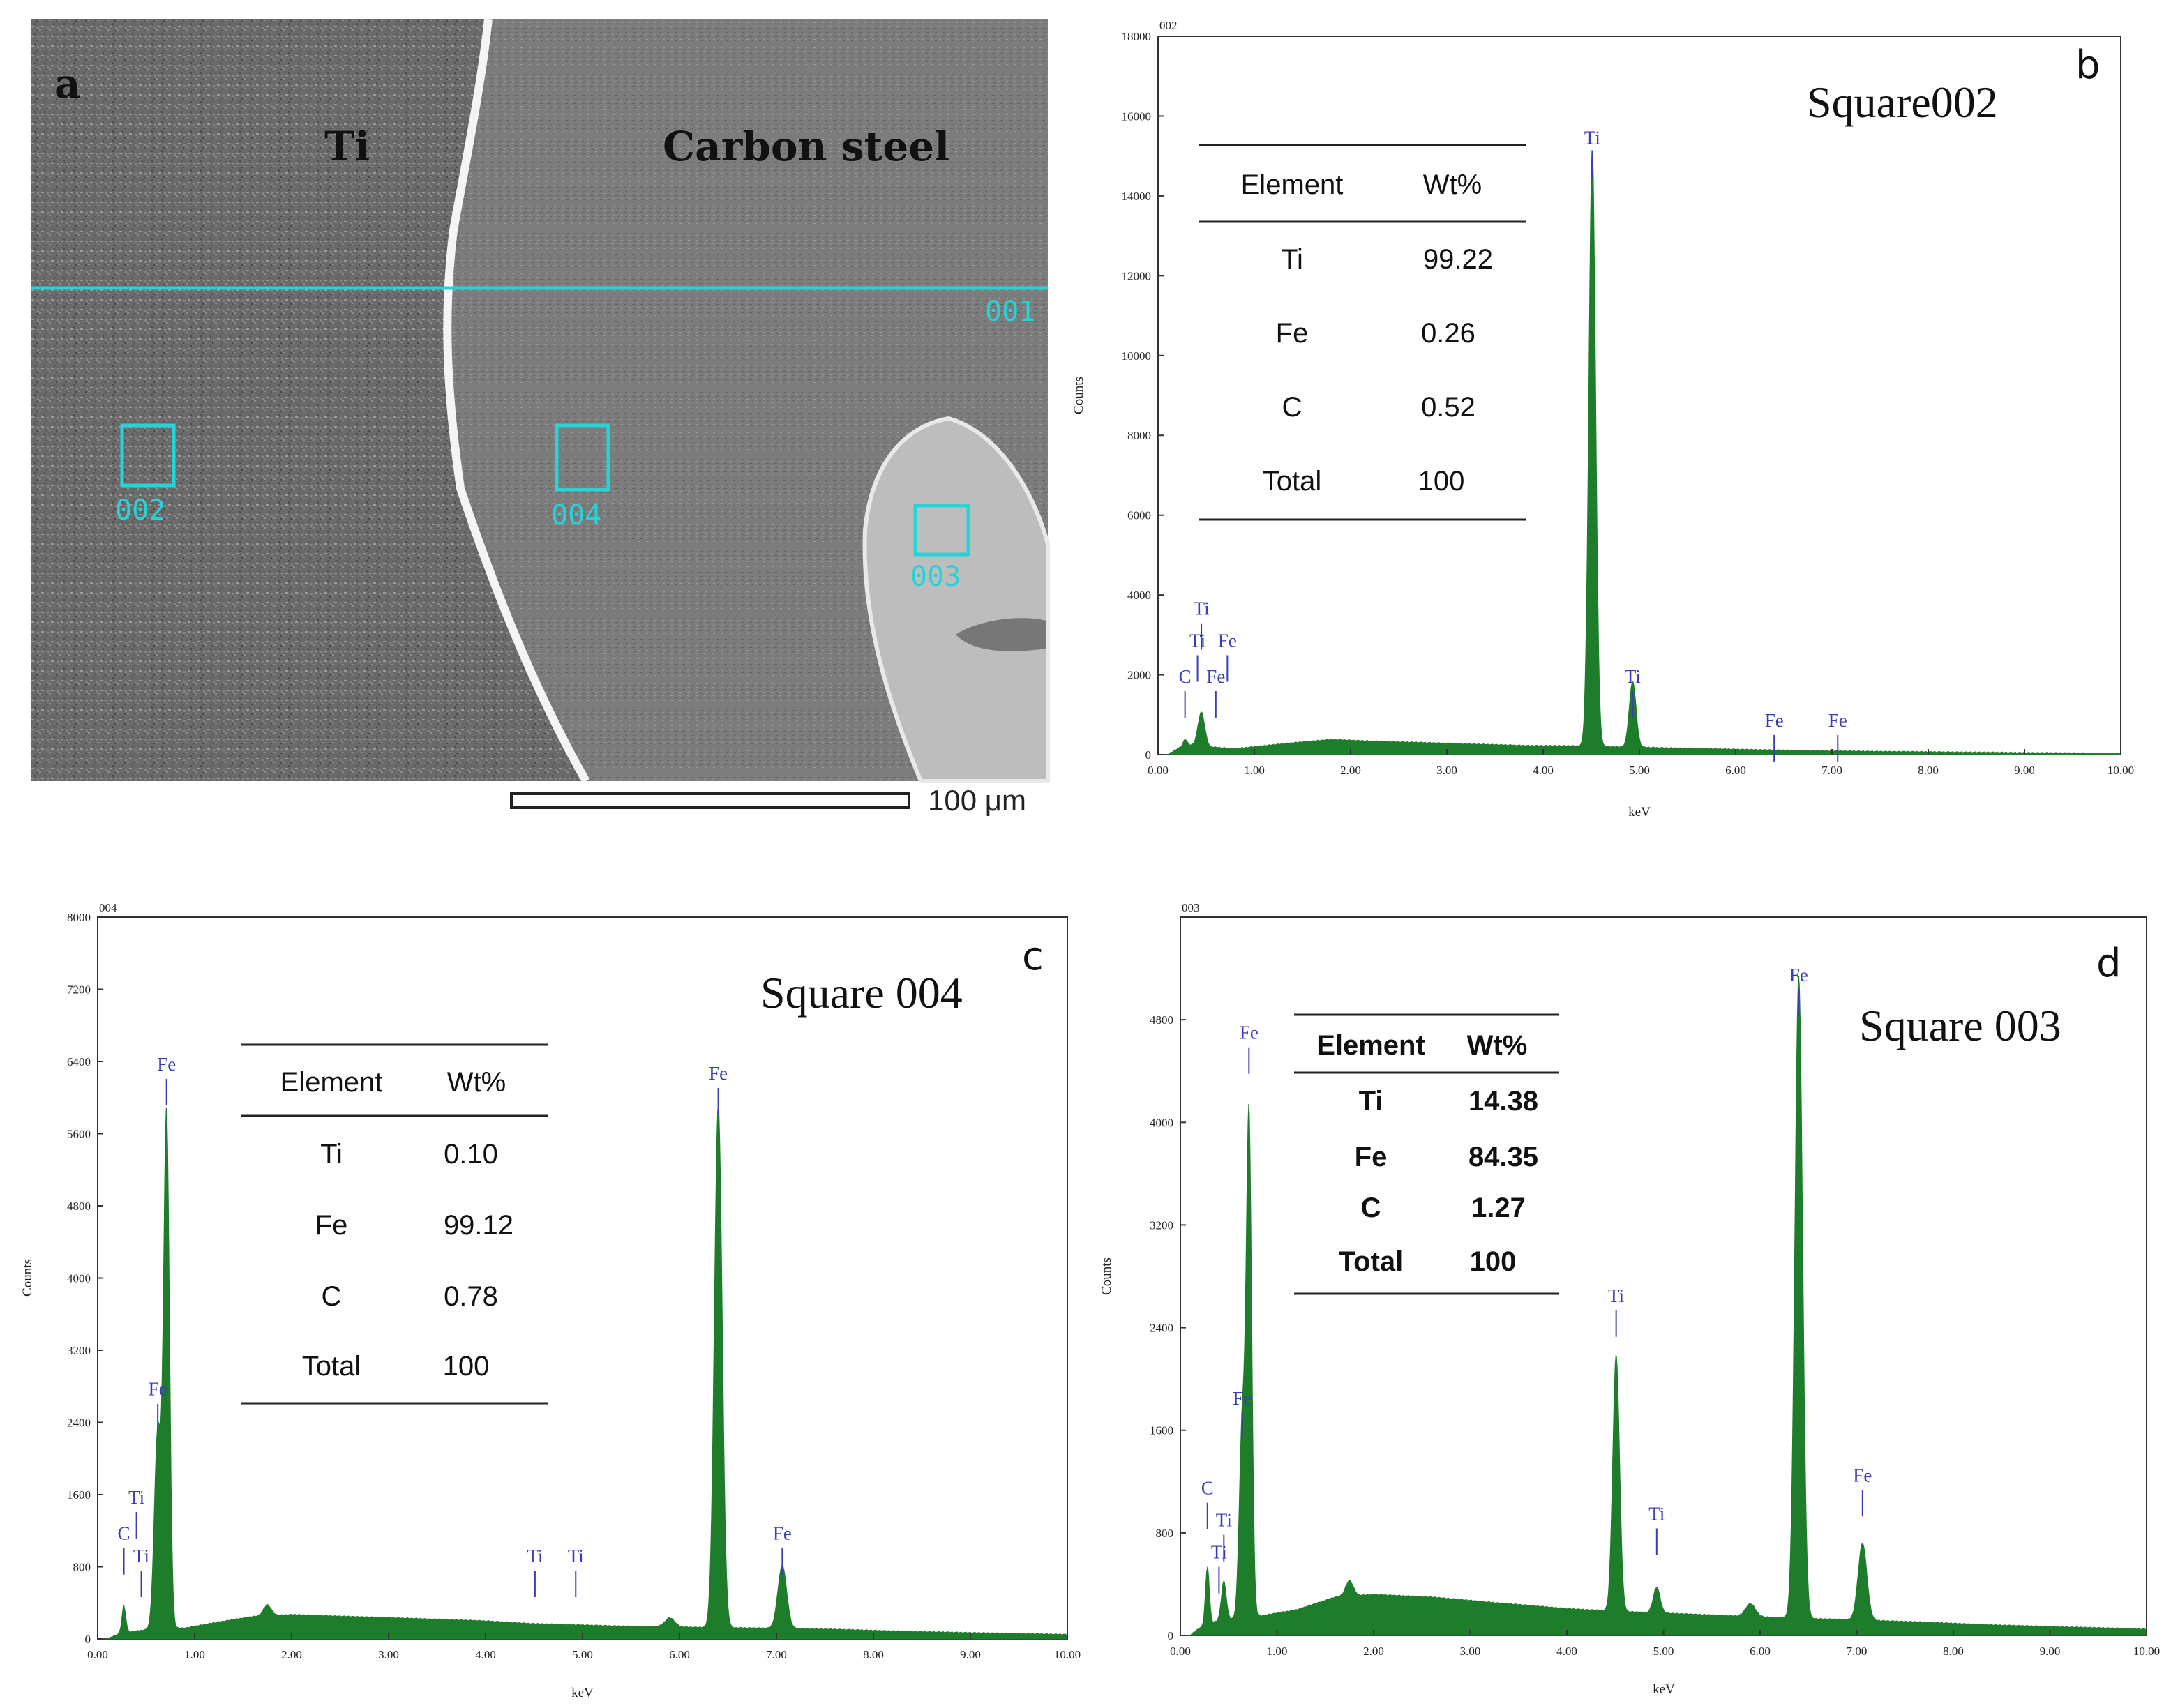 This screenshot has width=2171, height=1708. Describe the element at coordinates (1010, 312) in the screenshot. I see `line-label-001: 001` at that location.